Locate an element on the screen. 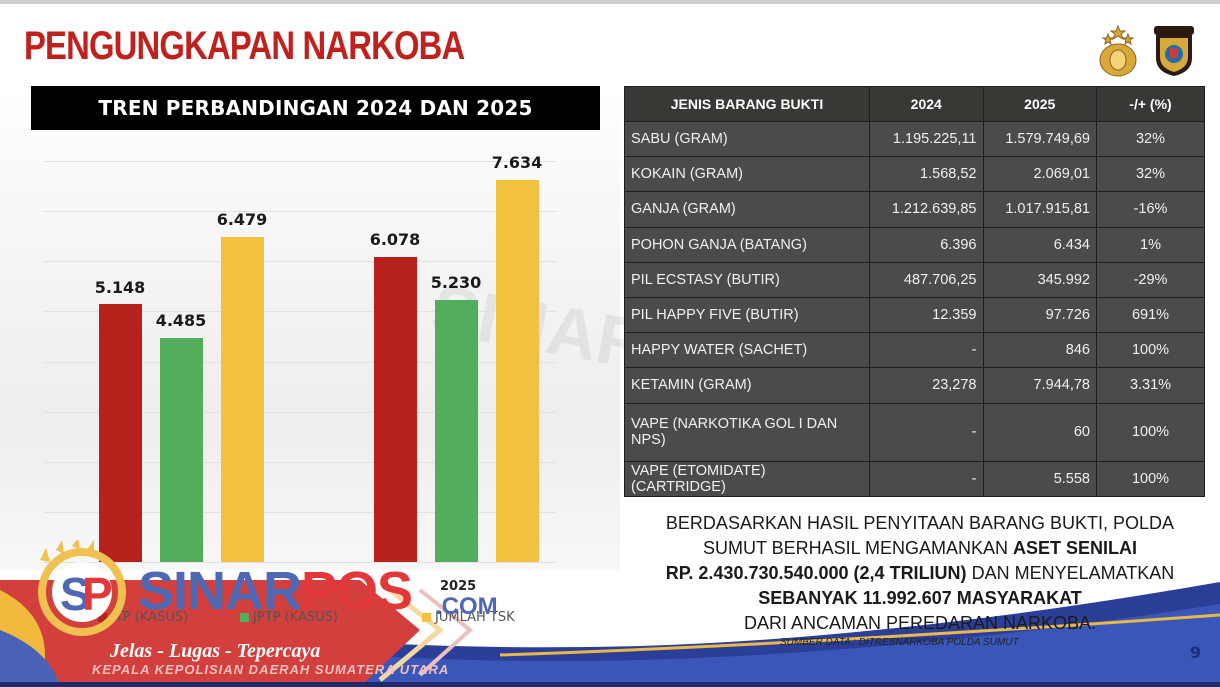 This screenshot has width=1220, height=687. table-row: POHON GANJA (BATANG) 6.396 6.434 1% is located at coordinates (914, 244).